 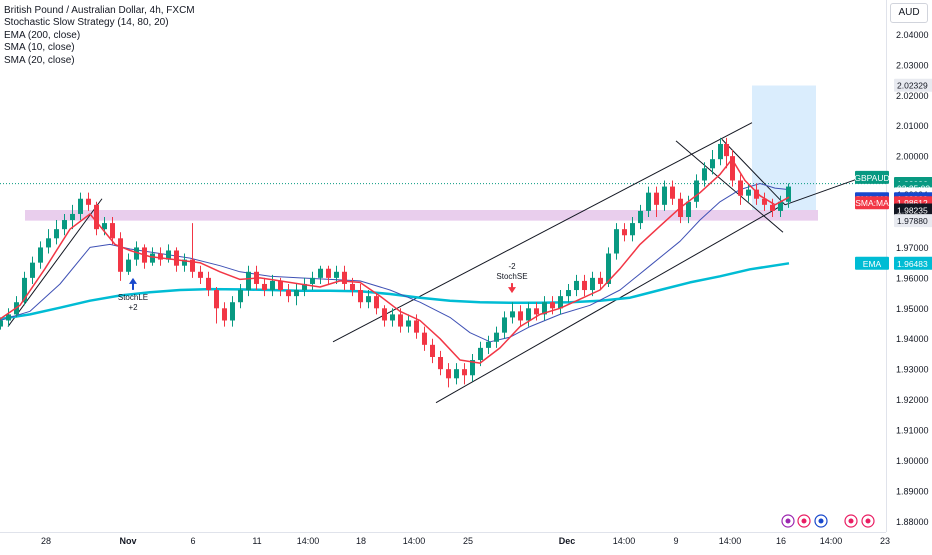 I want to click on y-tick-label: 2.01000, so click(x=912, y=126).